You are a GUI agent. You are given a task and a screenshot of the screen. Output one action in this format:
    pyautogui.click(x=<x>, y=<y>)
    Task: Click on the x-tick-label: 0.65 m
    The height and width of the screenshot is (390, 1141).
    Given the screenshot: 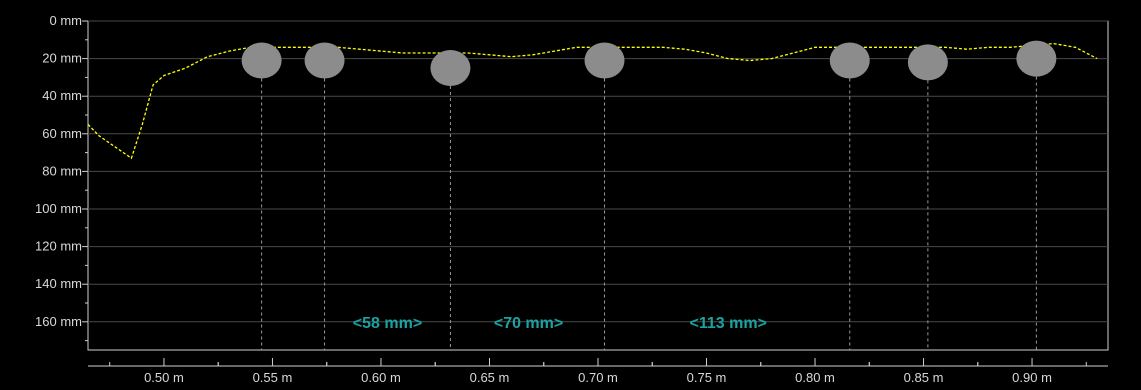 What is the action you would take?
    pyautogui.click(x=490, y=377)
    